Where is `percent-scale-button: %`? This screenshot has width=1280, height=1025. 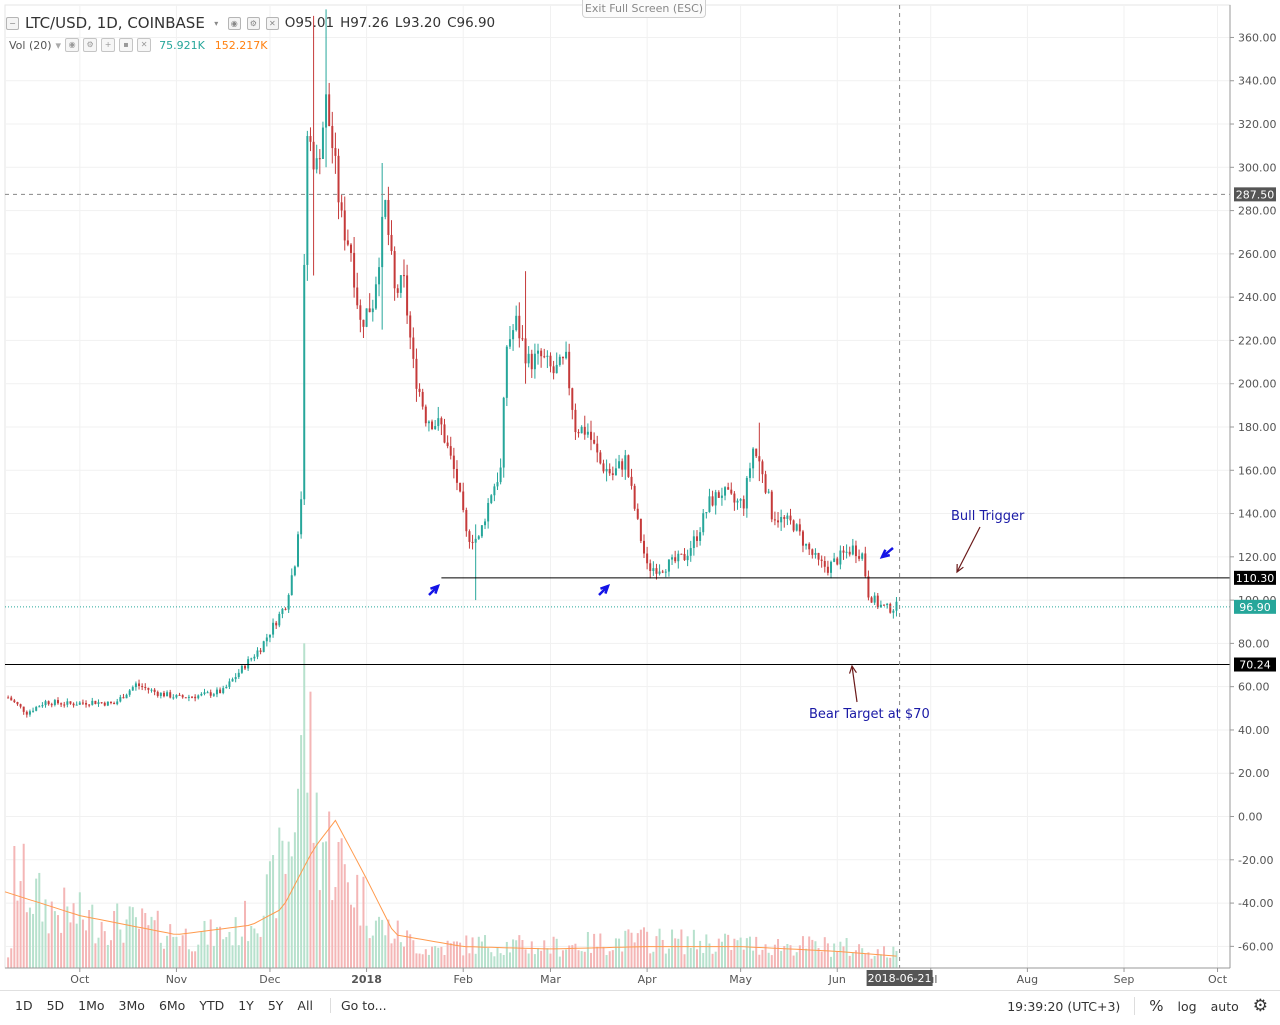
percent-scale-button: % is located at coordinates (1156, 1006).